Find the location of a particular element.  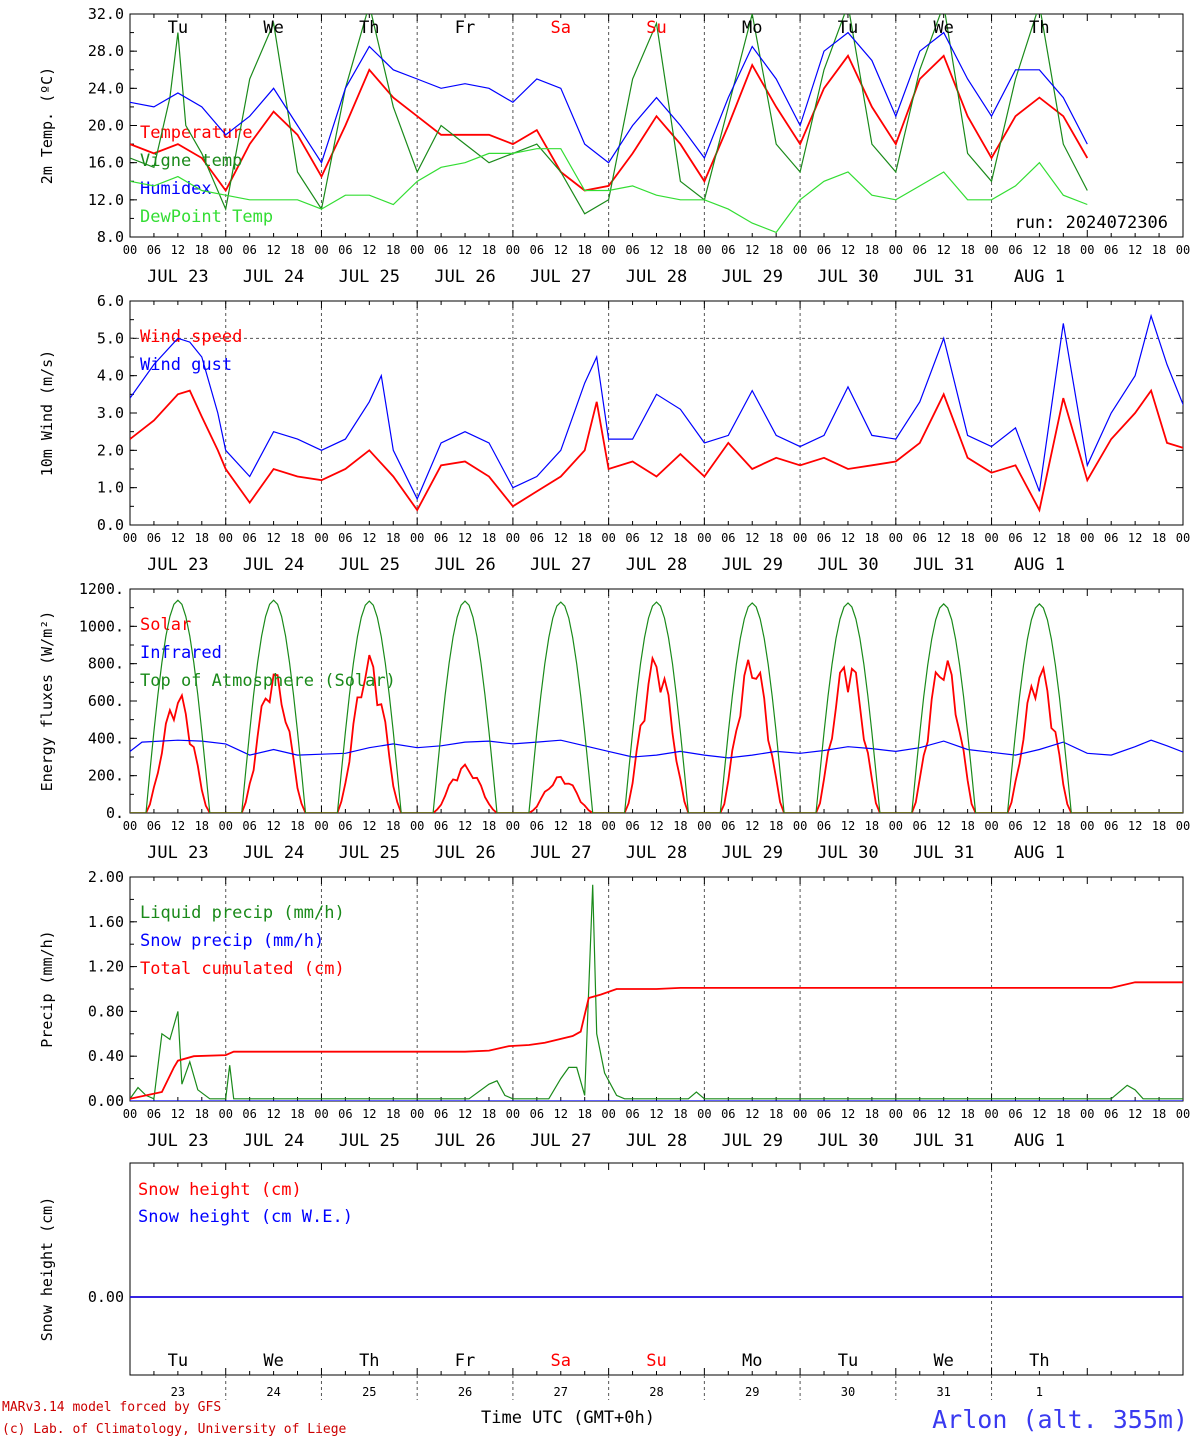

y-axis-label: Energy fluxes (W/m²) is located at coordinates (47, 701).